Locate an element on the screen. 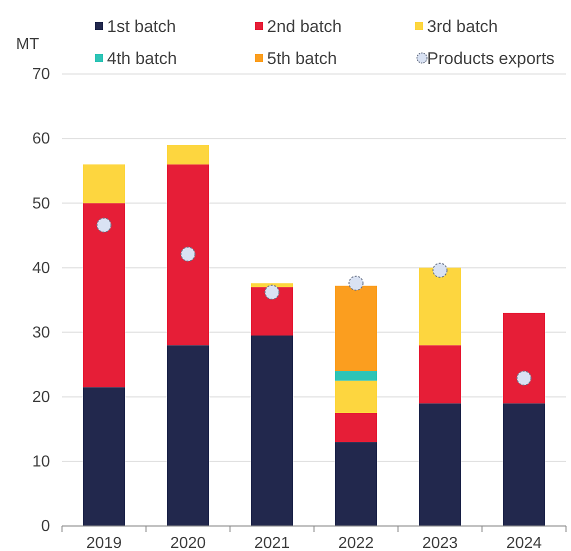  y-tick-label: 70 is located at coordinates (41, 75).